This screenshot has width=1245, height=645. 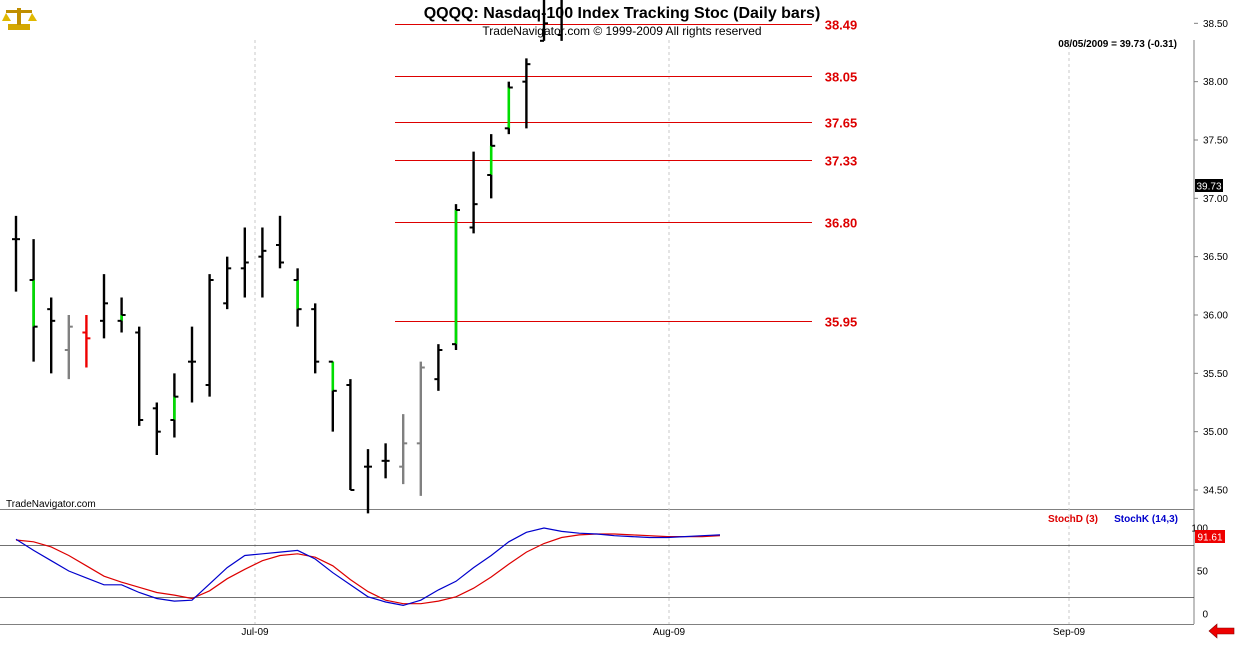 What do you see at coordinates (19, 19) in the screenshot?
I see `scales-icon` at bounding box center [19, 19].